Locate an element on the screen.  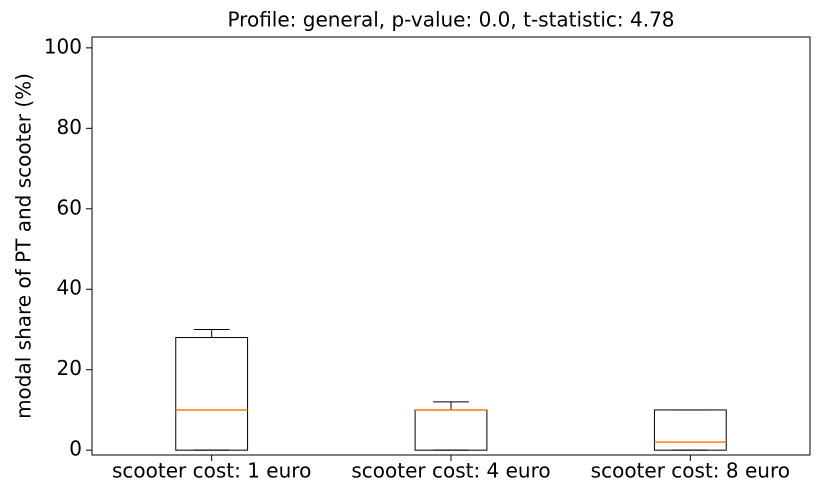
y-tick-label: 0 is located at coordinates (75, 449).